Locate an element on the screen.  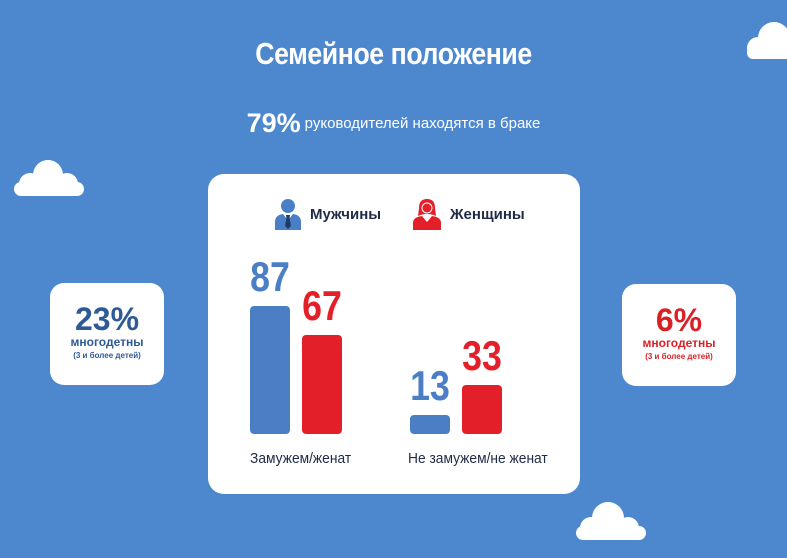
value-label-men-married: 87 is located at coordinates (270, 276).